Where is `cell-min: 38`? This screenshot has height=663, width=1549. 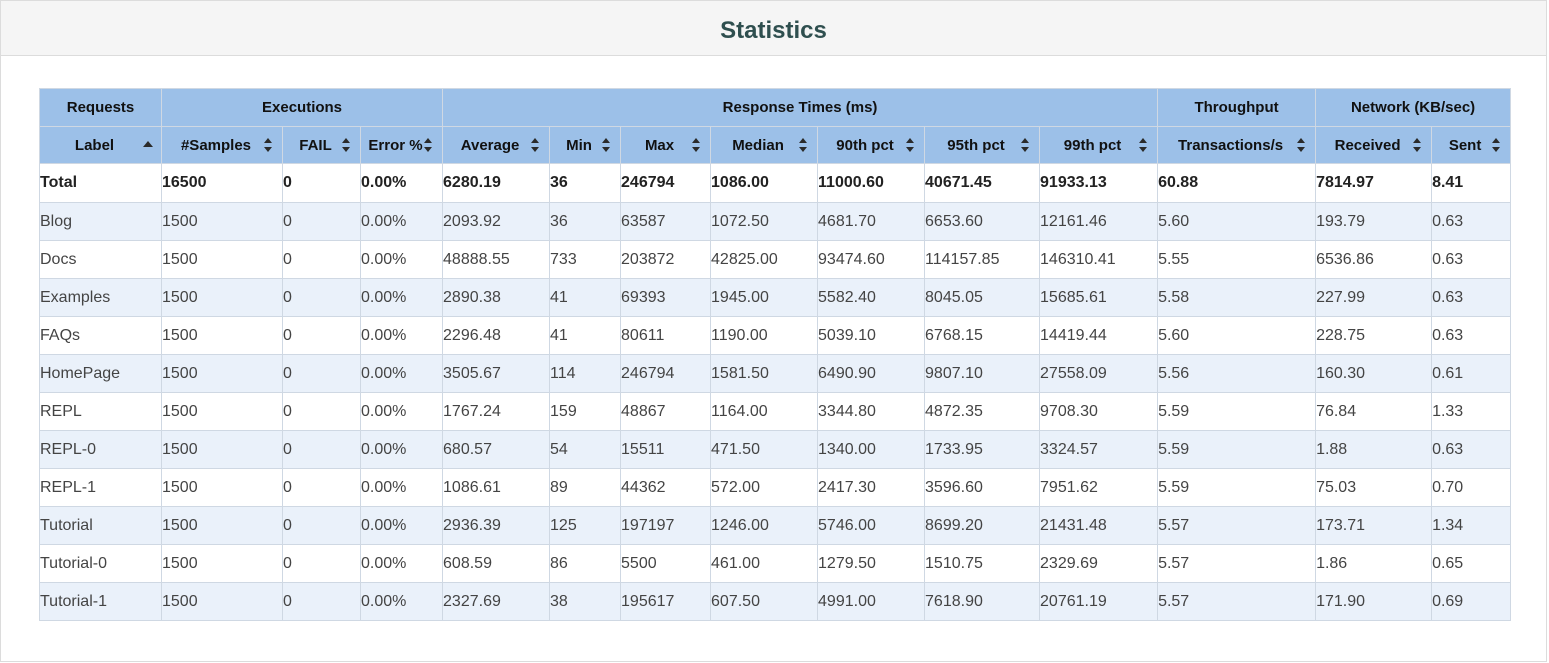
cell-min: 38 is located at coordinates (585, 601).